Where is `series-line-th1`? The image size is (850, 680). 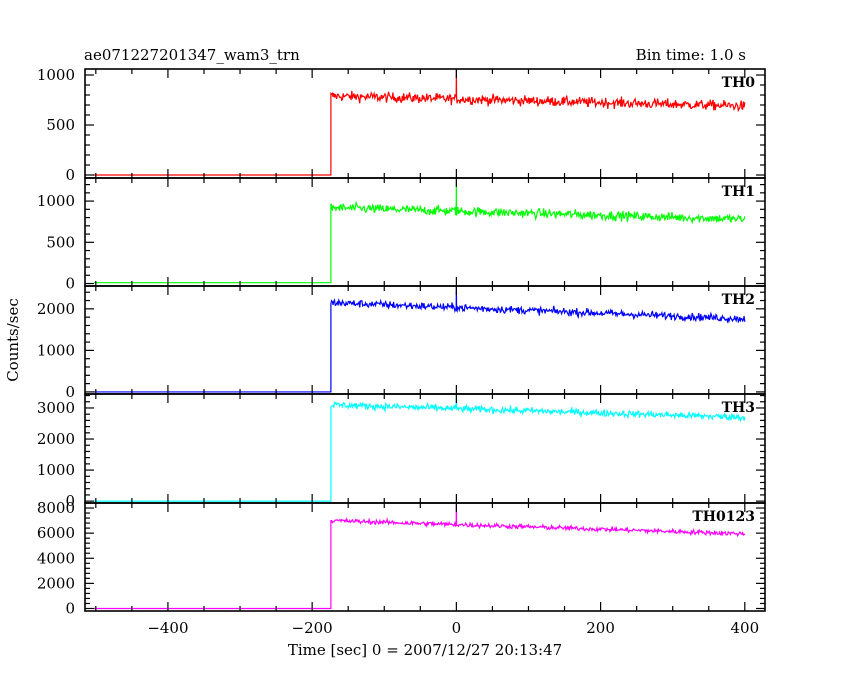 series-line-th1 is located at coordinates (419, 231).